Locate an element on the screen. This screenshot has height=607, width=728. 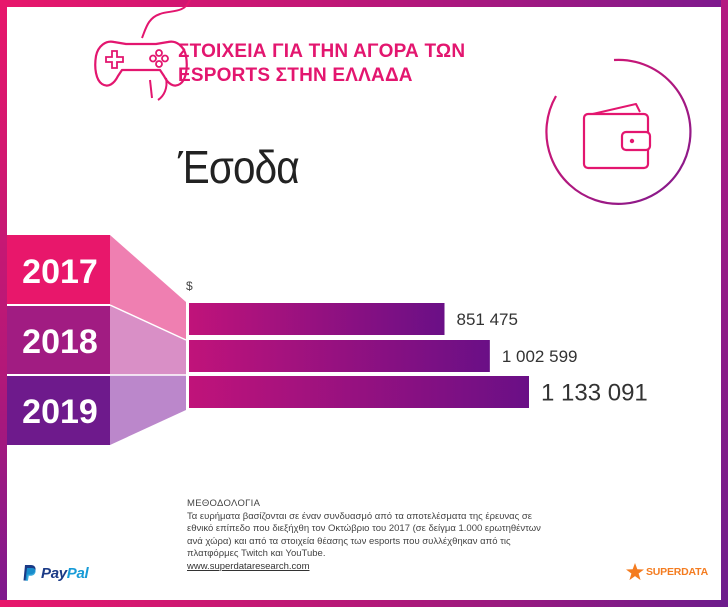
superdata-text: SUPERDATA is located at coordinates (677, 572).